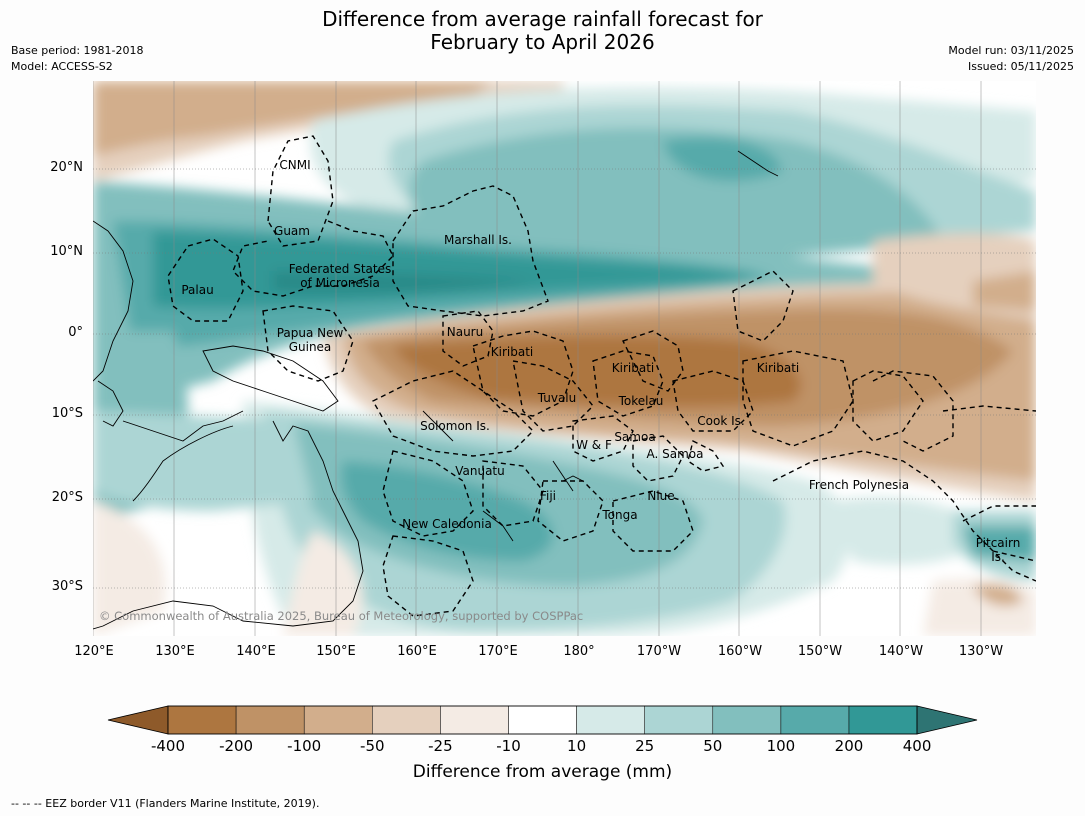 This screenshot has width=1085, height=816. Describe the element at coordinates (820, 651) in the screenshot. I see `lon-label: 150°W` at that location.